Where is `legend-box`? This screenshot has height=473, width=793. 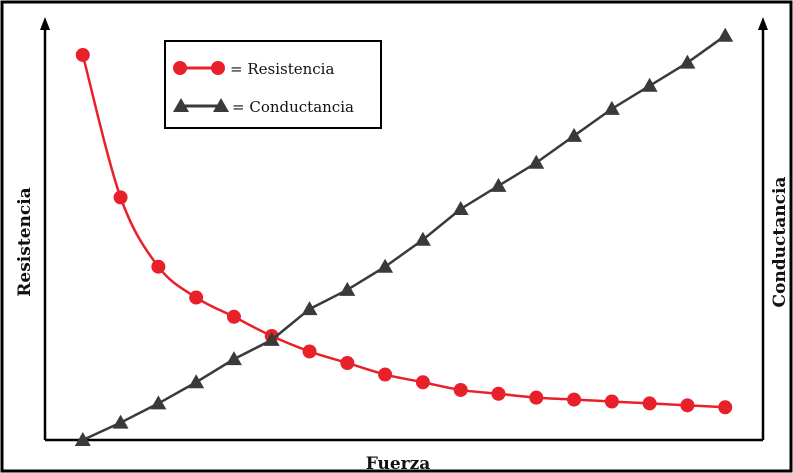 legend-box is located at coordinates (273, 84).